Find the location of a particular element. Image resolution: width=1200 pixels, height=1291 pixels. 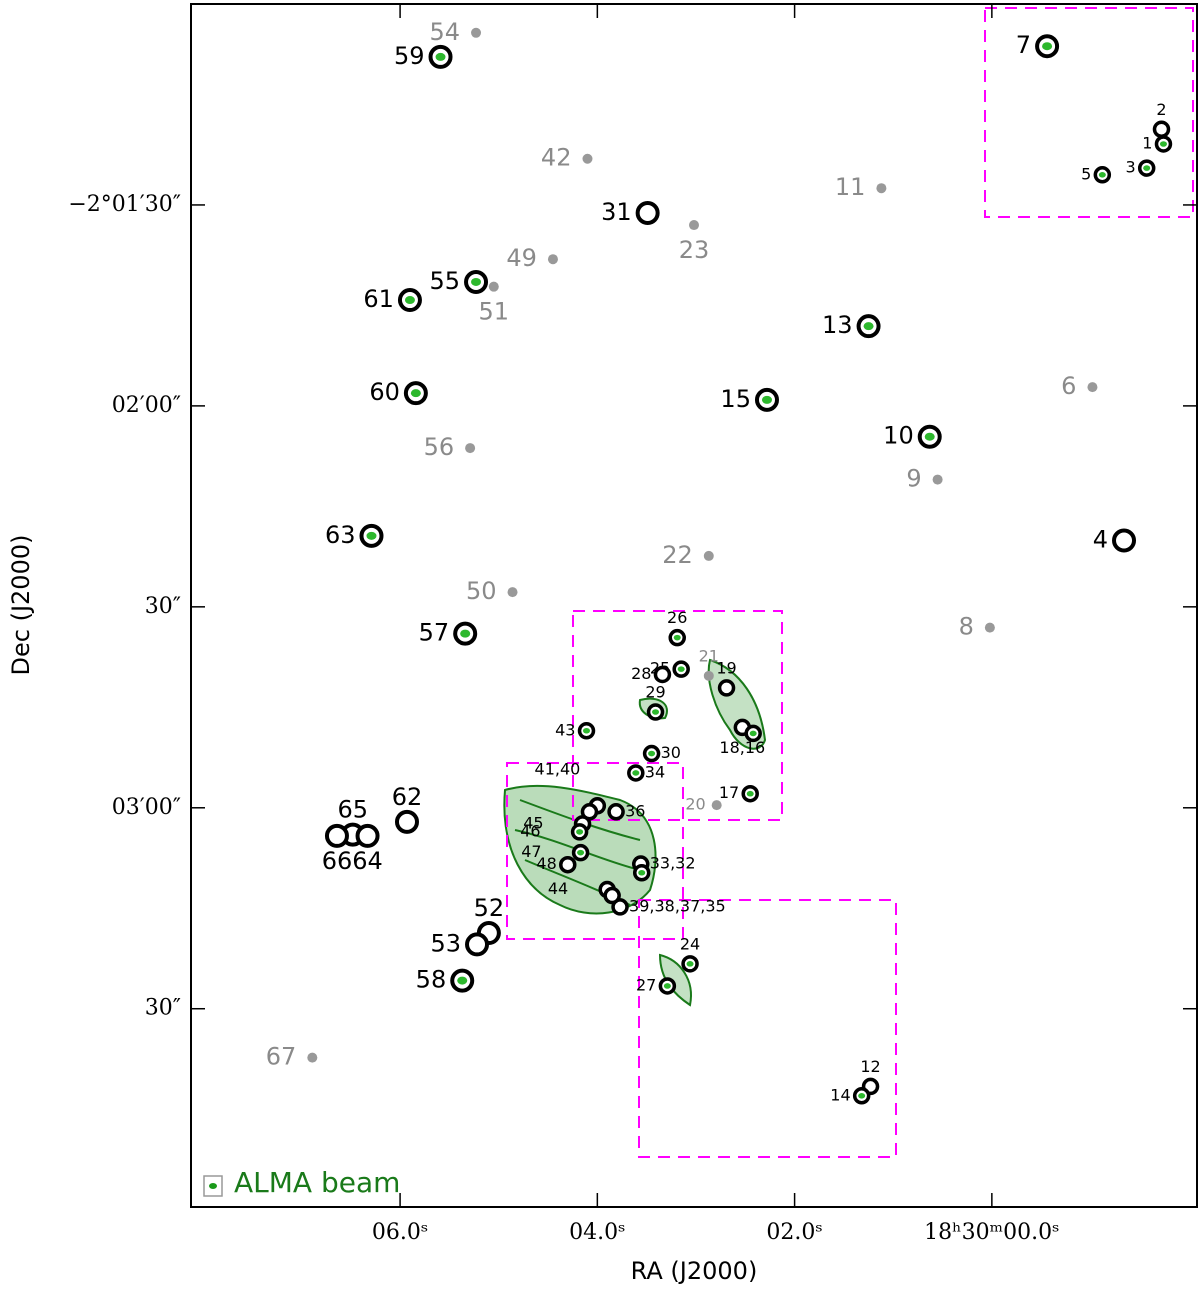

x-tick-label: 18ʰ30ᵐ00.0ˢ is located at coordinates (991, 1232).